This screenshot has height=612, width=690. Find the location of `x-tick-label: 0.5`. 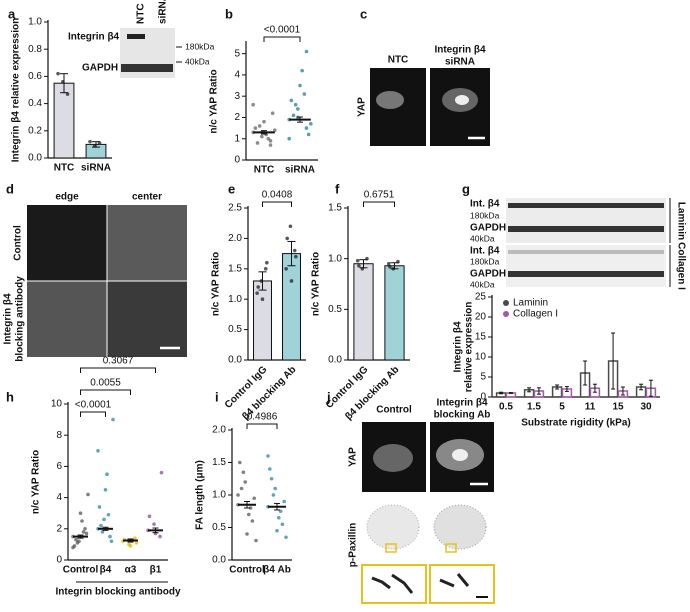

x-tick-label: 0.5 is located at coordinates (506, 407).